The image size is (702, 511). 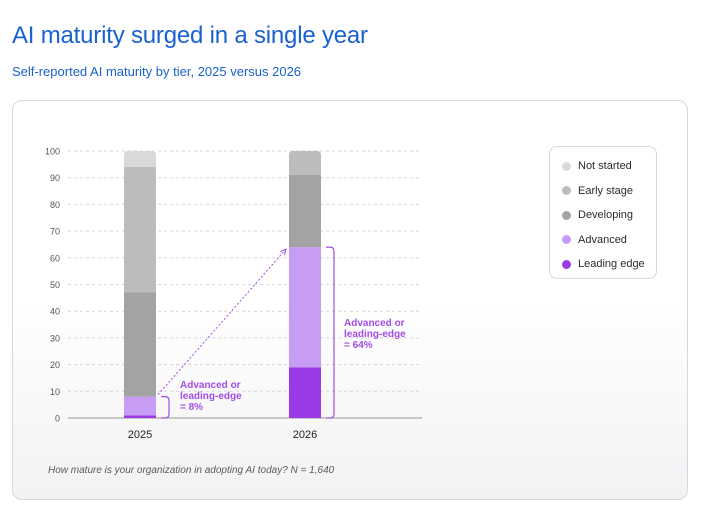 I want to click on bar-2026-developing, so click(x=305, y=211).